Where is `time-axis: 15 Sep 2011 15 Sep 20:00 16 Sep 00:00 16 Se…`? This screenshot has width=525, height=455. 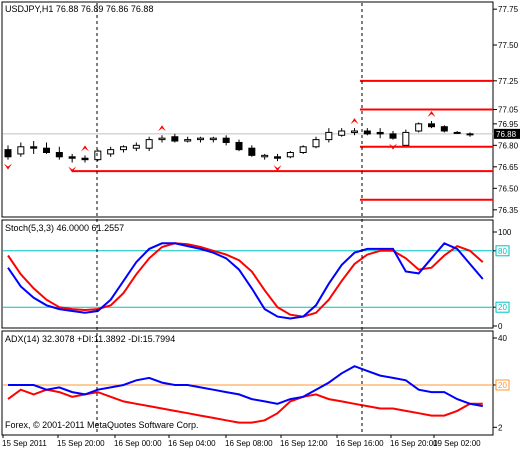
time-axis: 15 Sep 2011 15 Sep 20:00 16 Sep 00:00 16 Se… is located at coordinates (241, 441).